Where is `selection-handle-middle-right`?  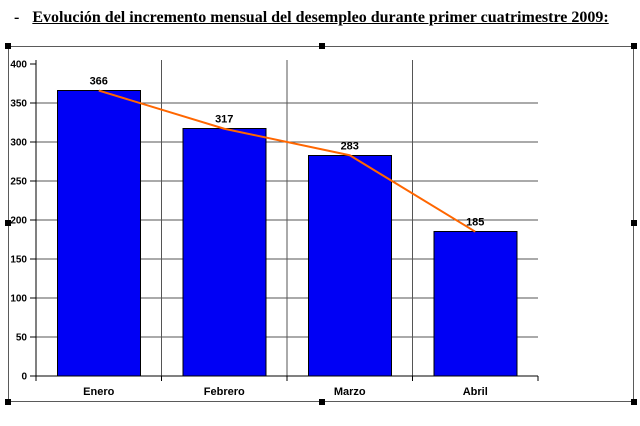
selection-handle-middle-right is located at coordinates (634, 223).